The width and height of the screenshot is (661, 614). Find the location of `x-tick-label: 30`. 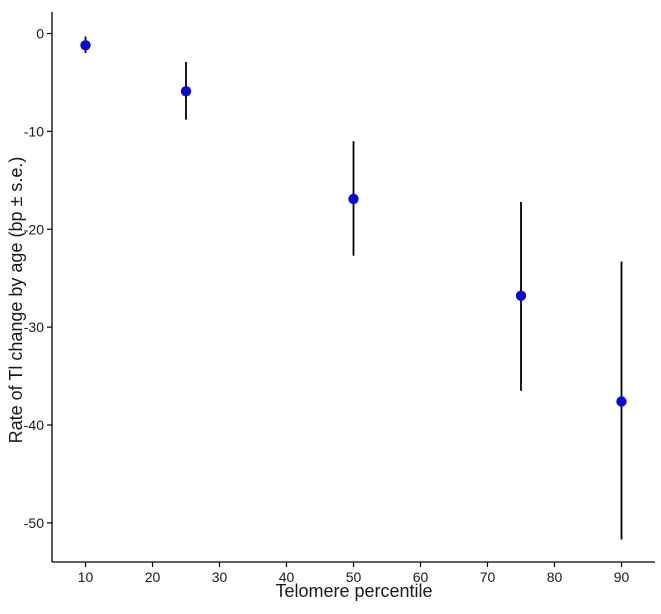

x-tick-label: 30 is located at coordinates (220, 577).